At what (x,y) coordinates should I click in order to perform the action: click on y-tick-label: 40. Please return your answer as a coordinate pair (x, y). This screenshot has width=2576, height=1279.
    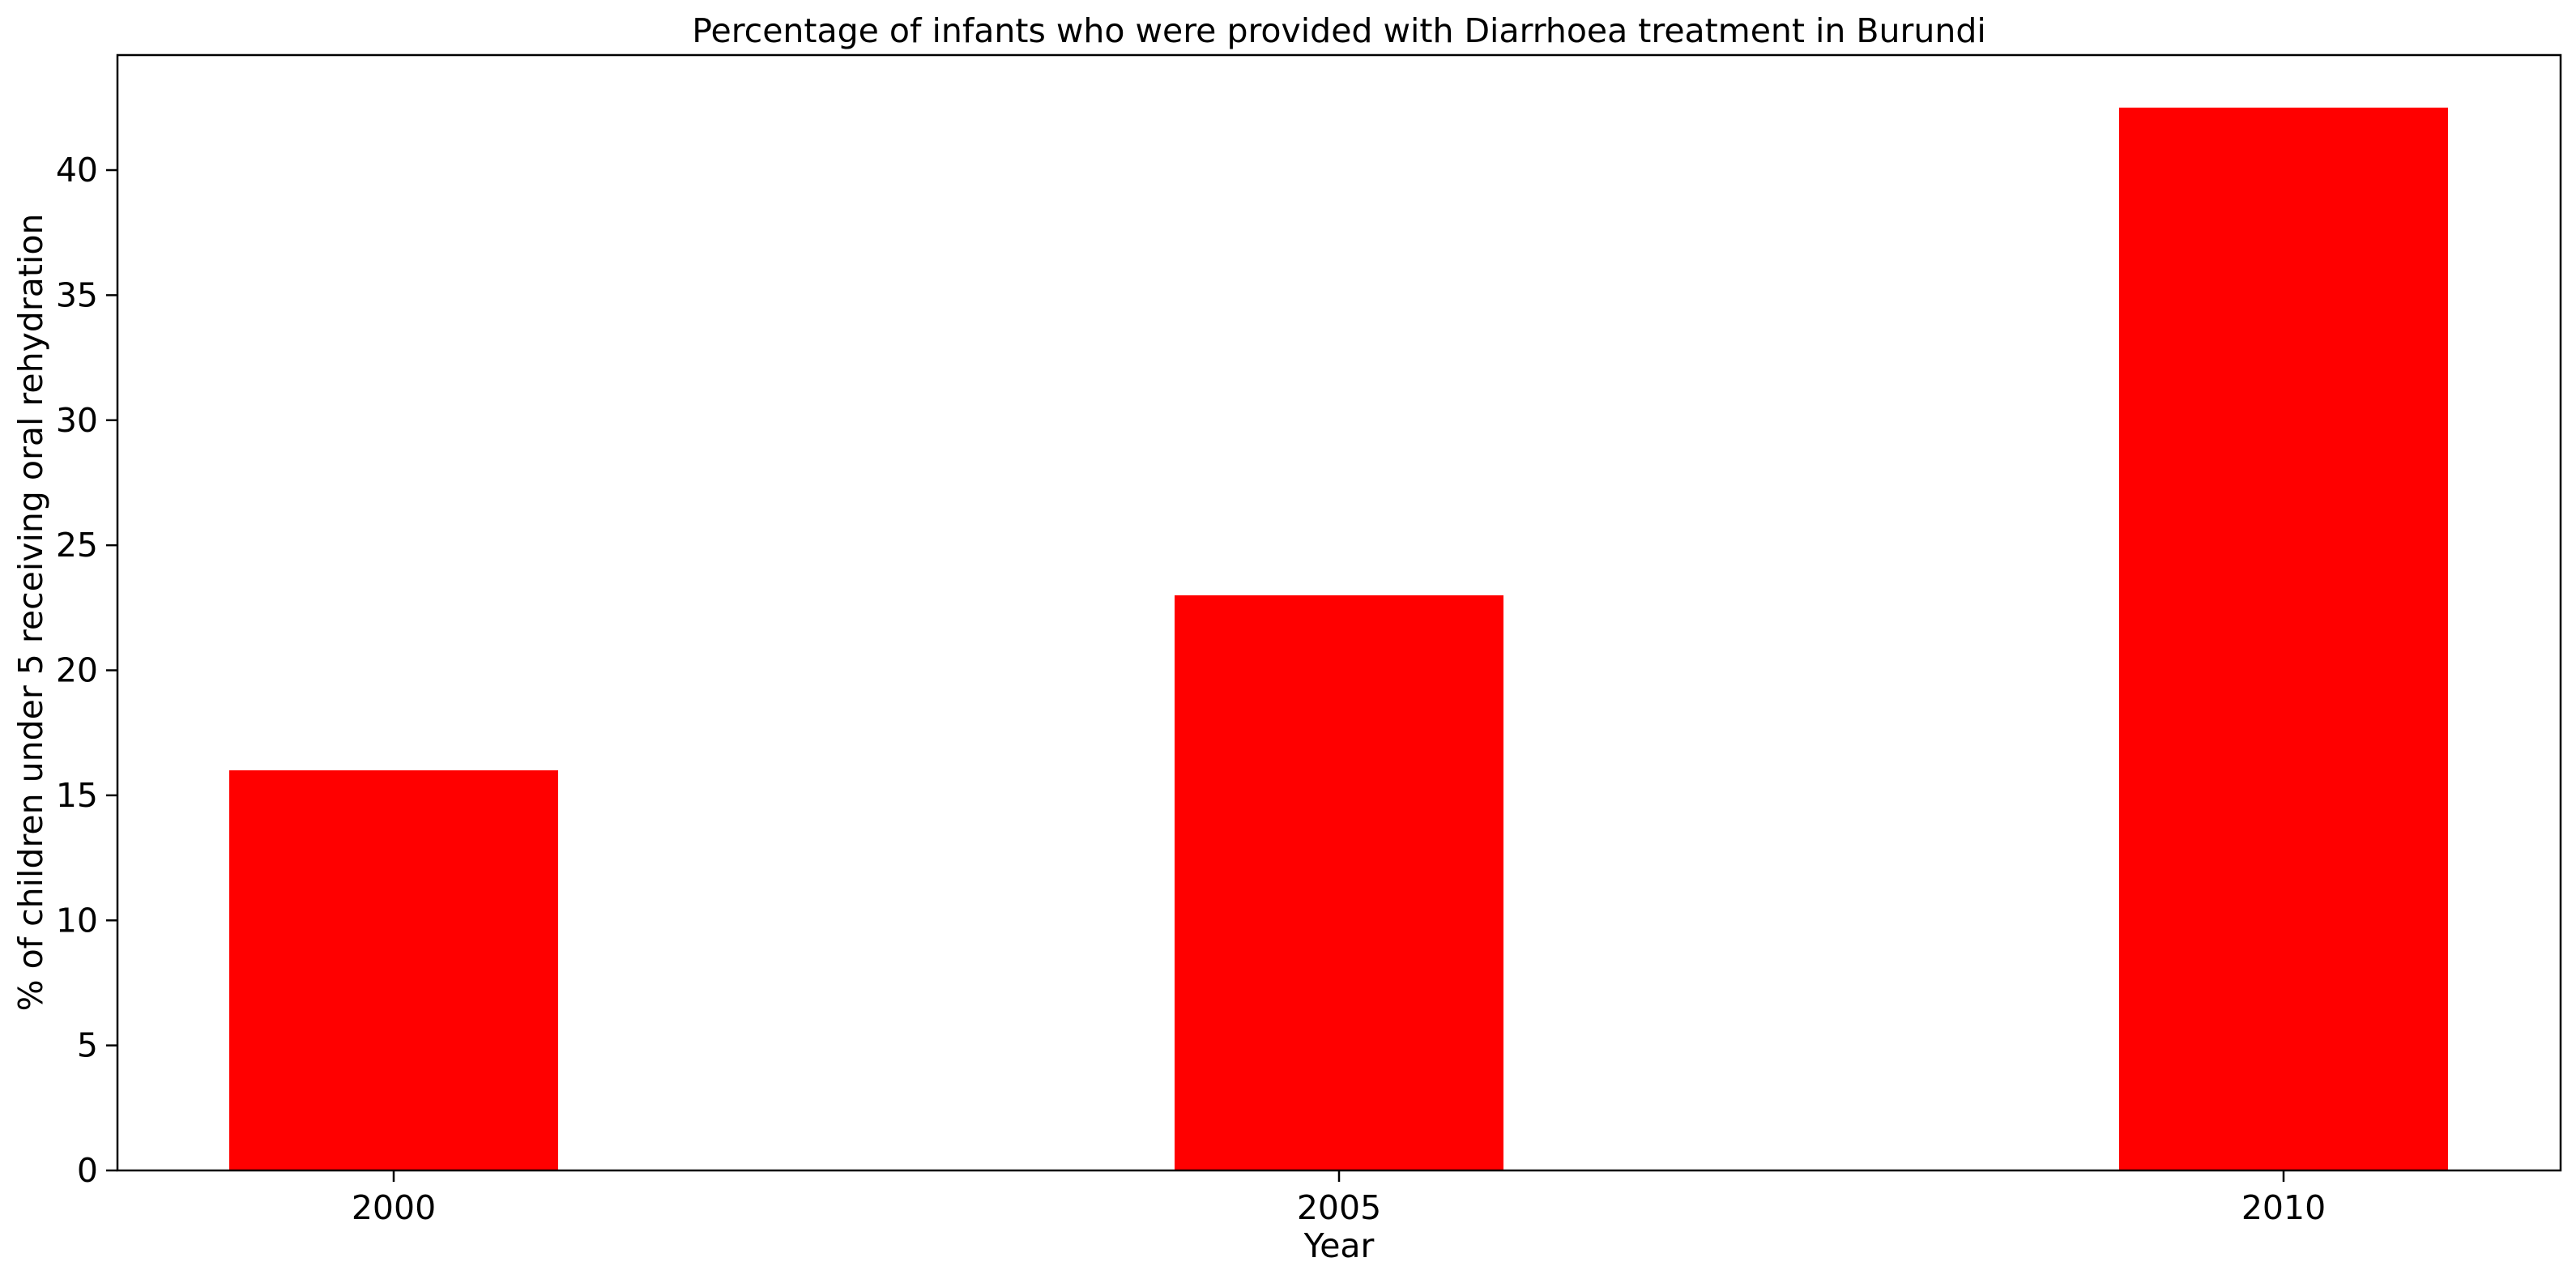
    Looking at the image, I should click on (77, 170).